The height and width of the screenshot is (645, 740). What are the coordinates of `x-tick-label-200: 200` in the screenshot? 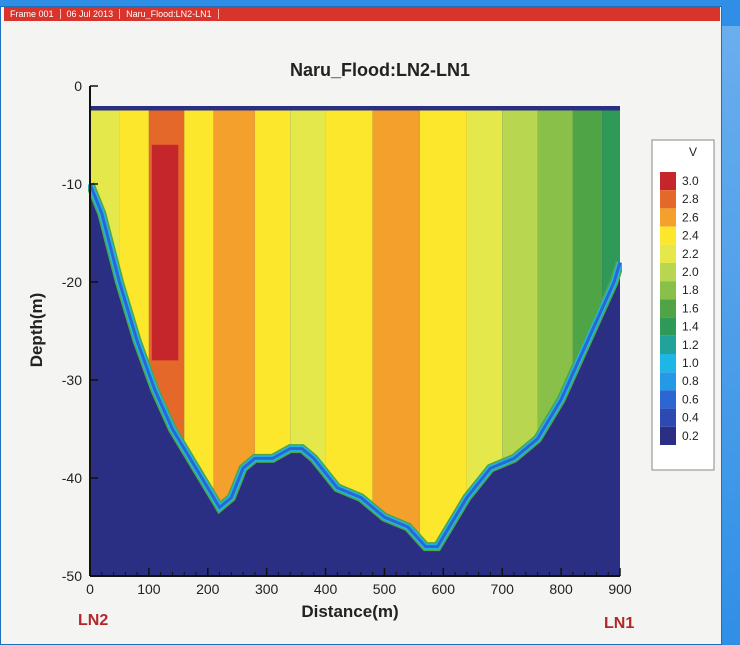 It's located at (208, 589).